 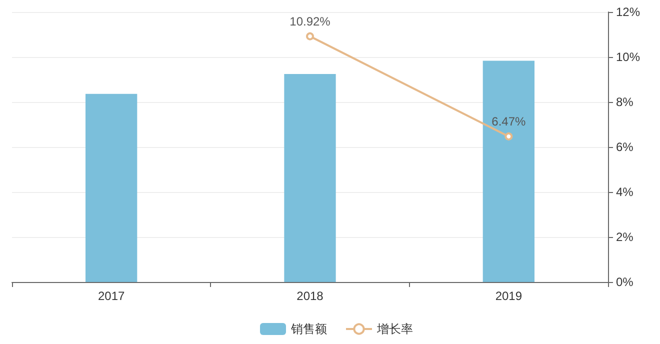 What do you see at coordinates (509, 121) in the screenshot?
I see `data-label: 6.47%` at bounding box center [509, 121].